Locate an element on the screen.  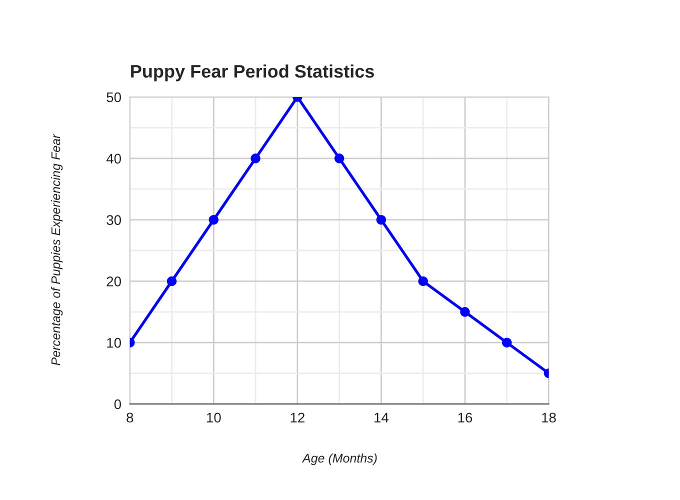
y-tick-label: 30 is located at coordinates (114, 220).